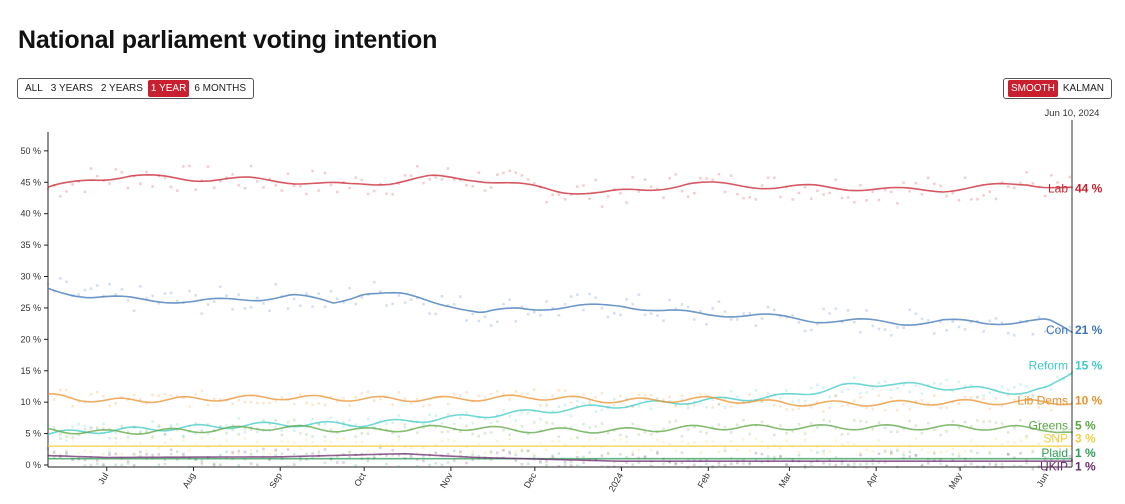 The height and width of the screenshot is (504, 1125). What do you see at coordinates (785, 480) in the screenshot?
I see `x-tick-label: Mar` at bounding box center [785, 480].